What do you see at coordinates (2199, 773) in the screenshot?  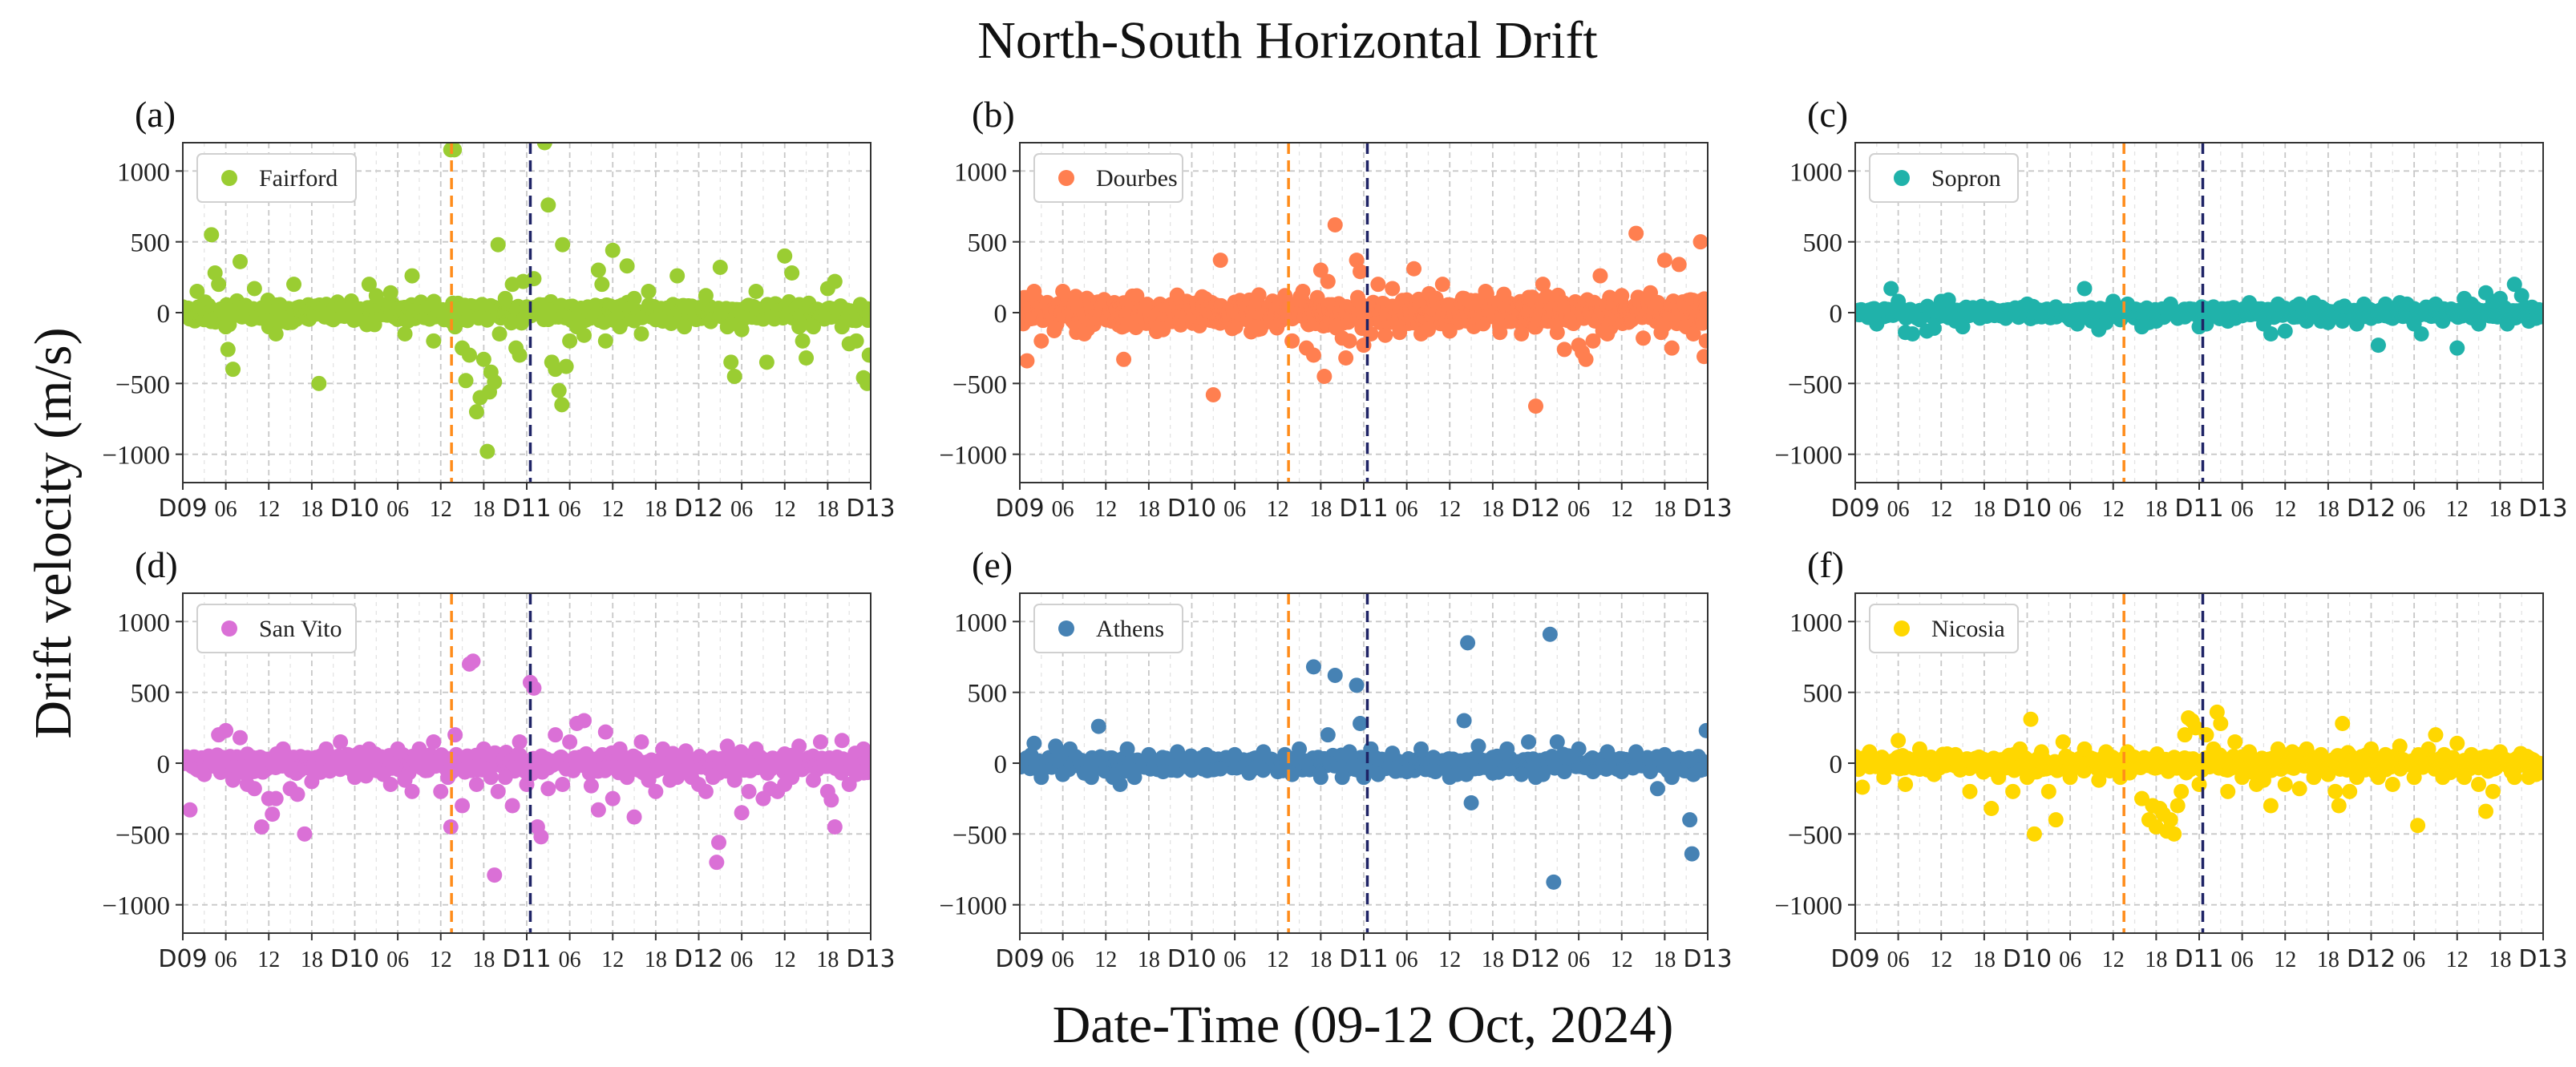 I see `scatter-points` at bounding box center [2199, 773].